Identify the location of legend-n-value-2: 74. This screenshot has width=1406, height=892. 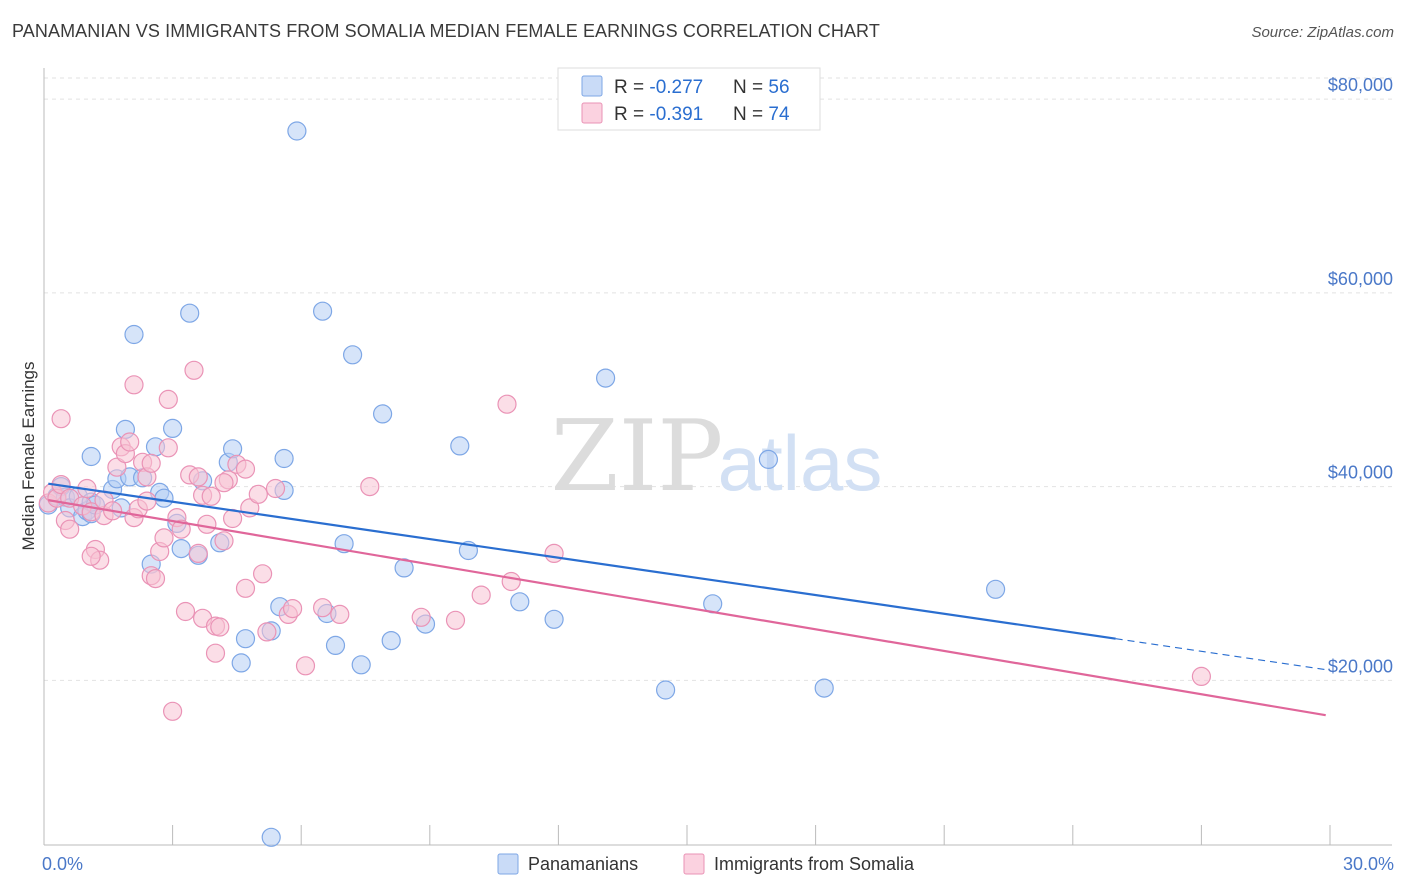
(779, 114).